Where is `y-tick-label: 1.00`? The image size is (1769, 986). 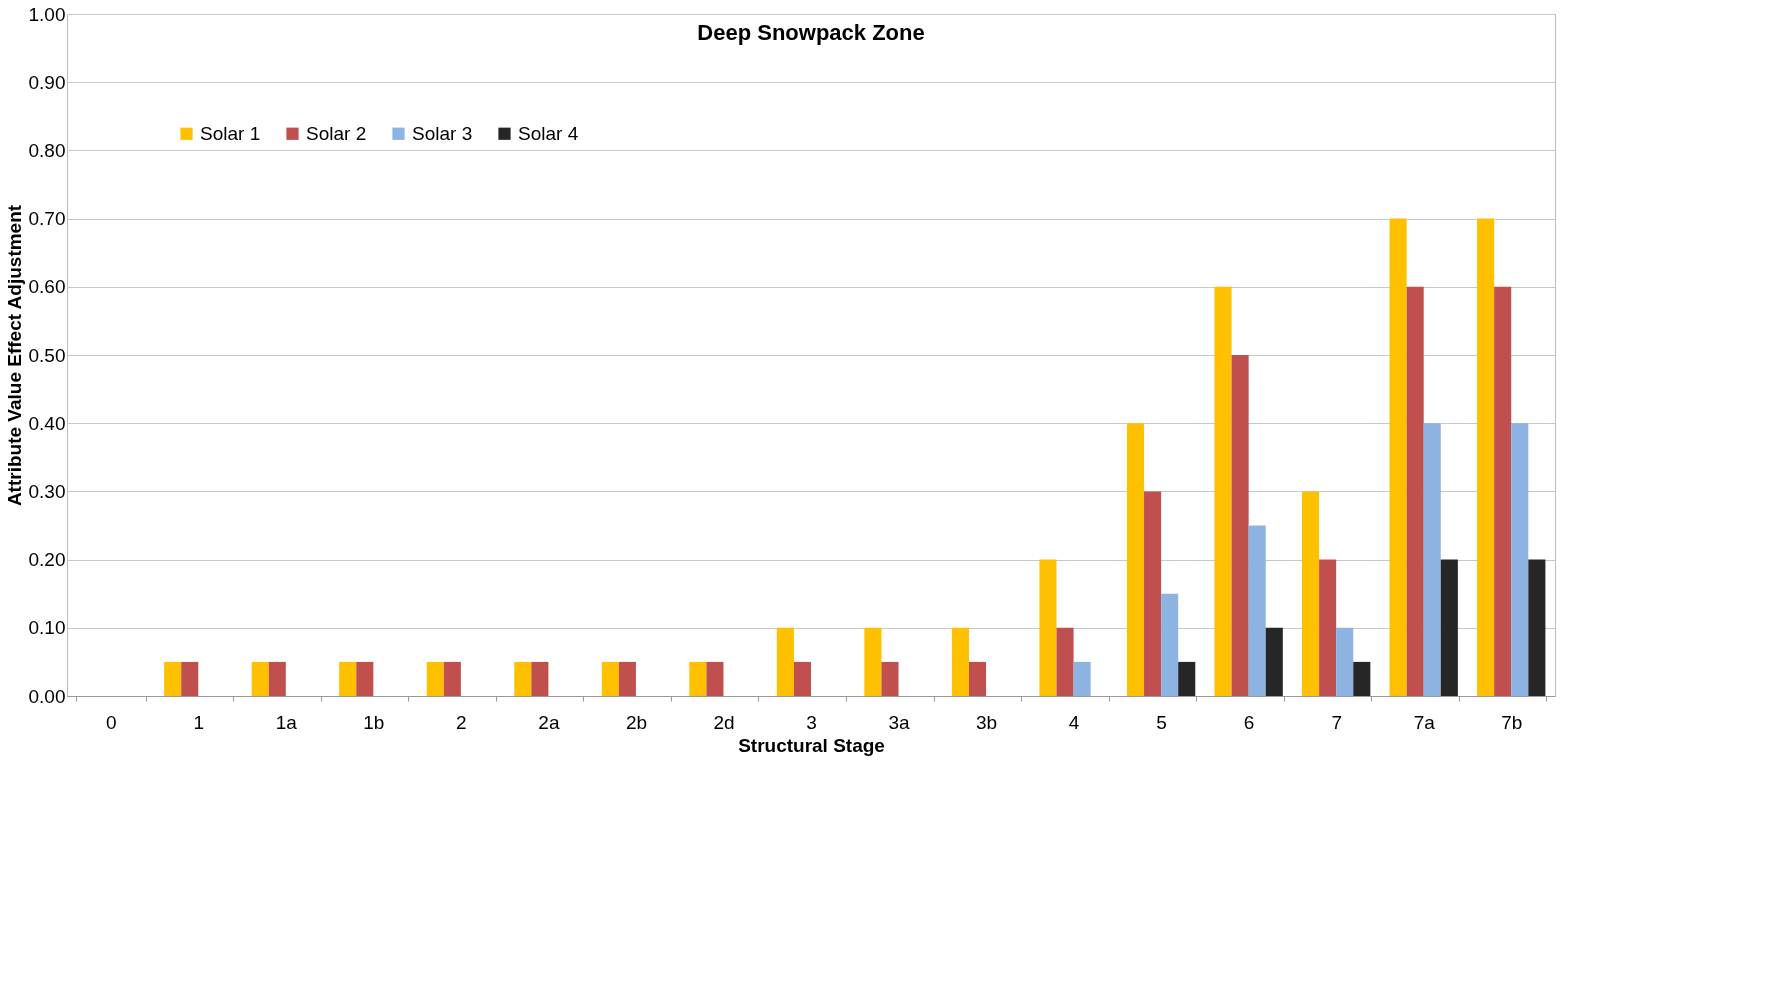 y-tick-label: 1.00 is located at coordinates (47, 14).